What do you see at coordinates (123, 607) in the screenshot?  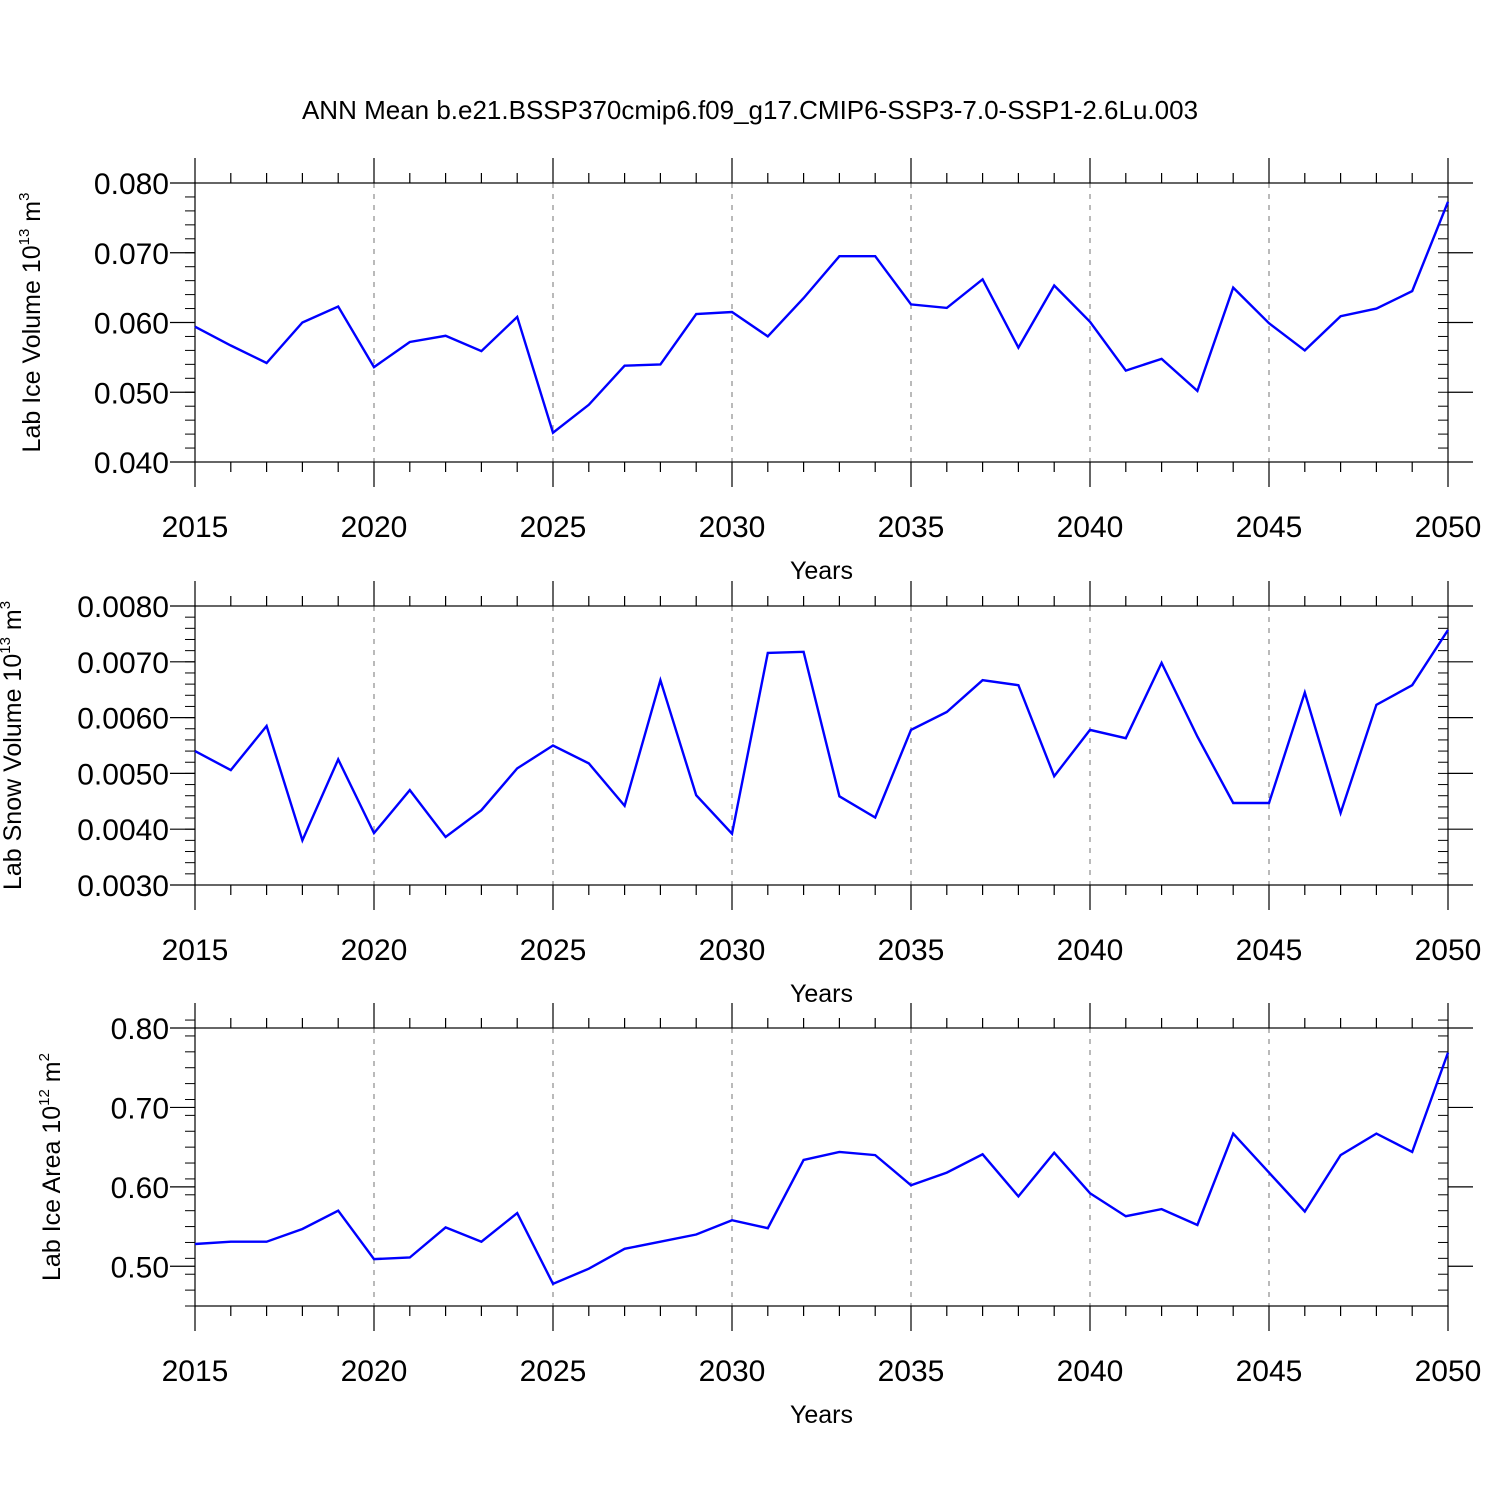 I see `y-tick-label: 0.0080` at bounding box center [123, 607].